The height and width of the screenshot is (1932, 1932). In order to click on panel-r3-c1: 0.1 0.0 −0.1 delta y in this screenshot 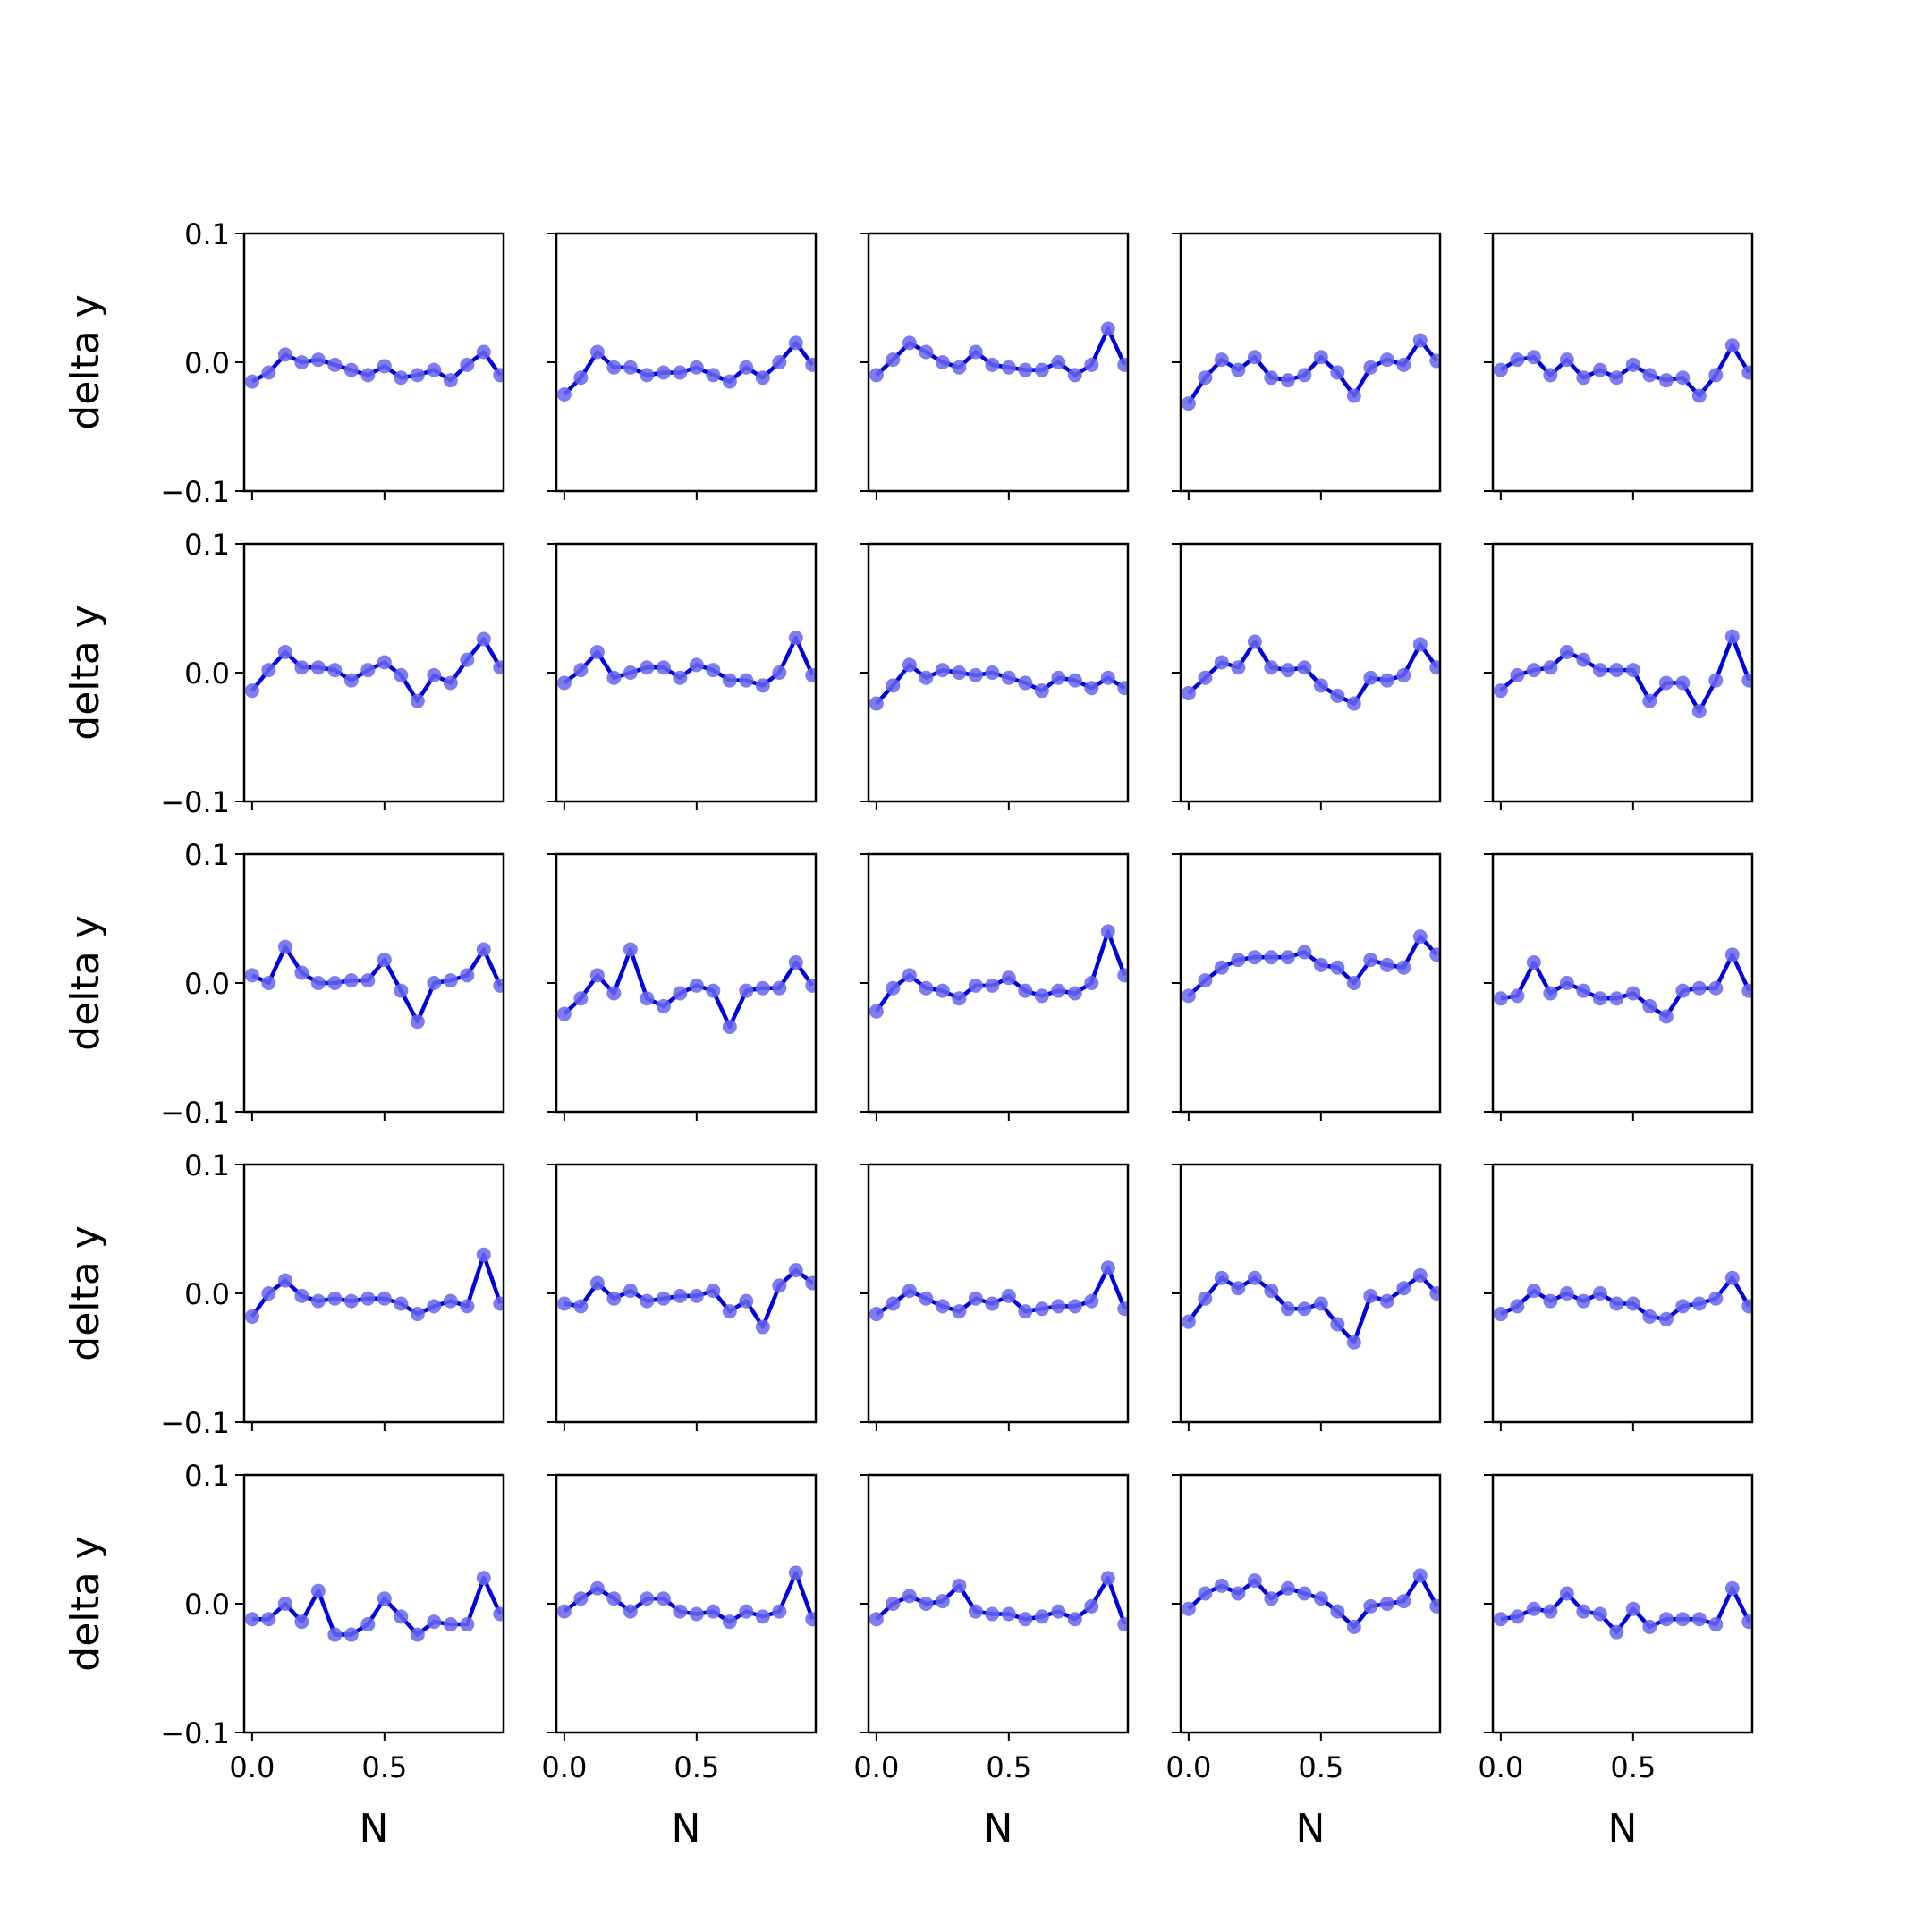, I will do `click(284, 984)`.